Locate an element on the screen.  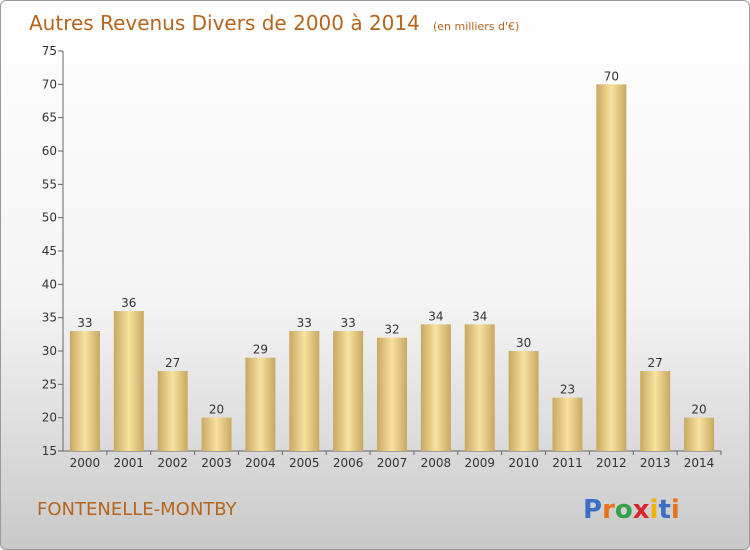
logo-letter: r is located at coordinates (608, 510).